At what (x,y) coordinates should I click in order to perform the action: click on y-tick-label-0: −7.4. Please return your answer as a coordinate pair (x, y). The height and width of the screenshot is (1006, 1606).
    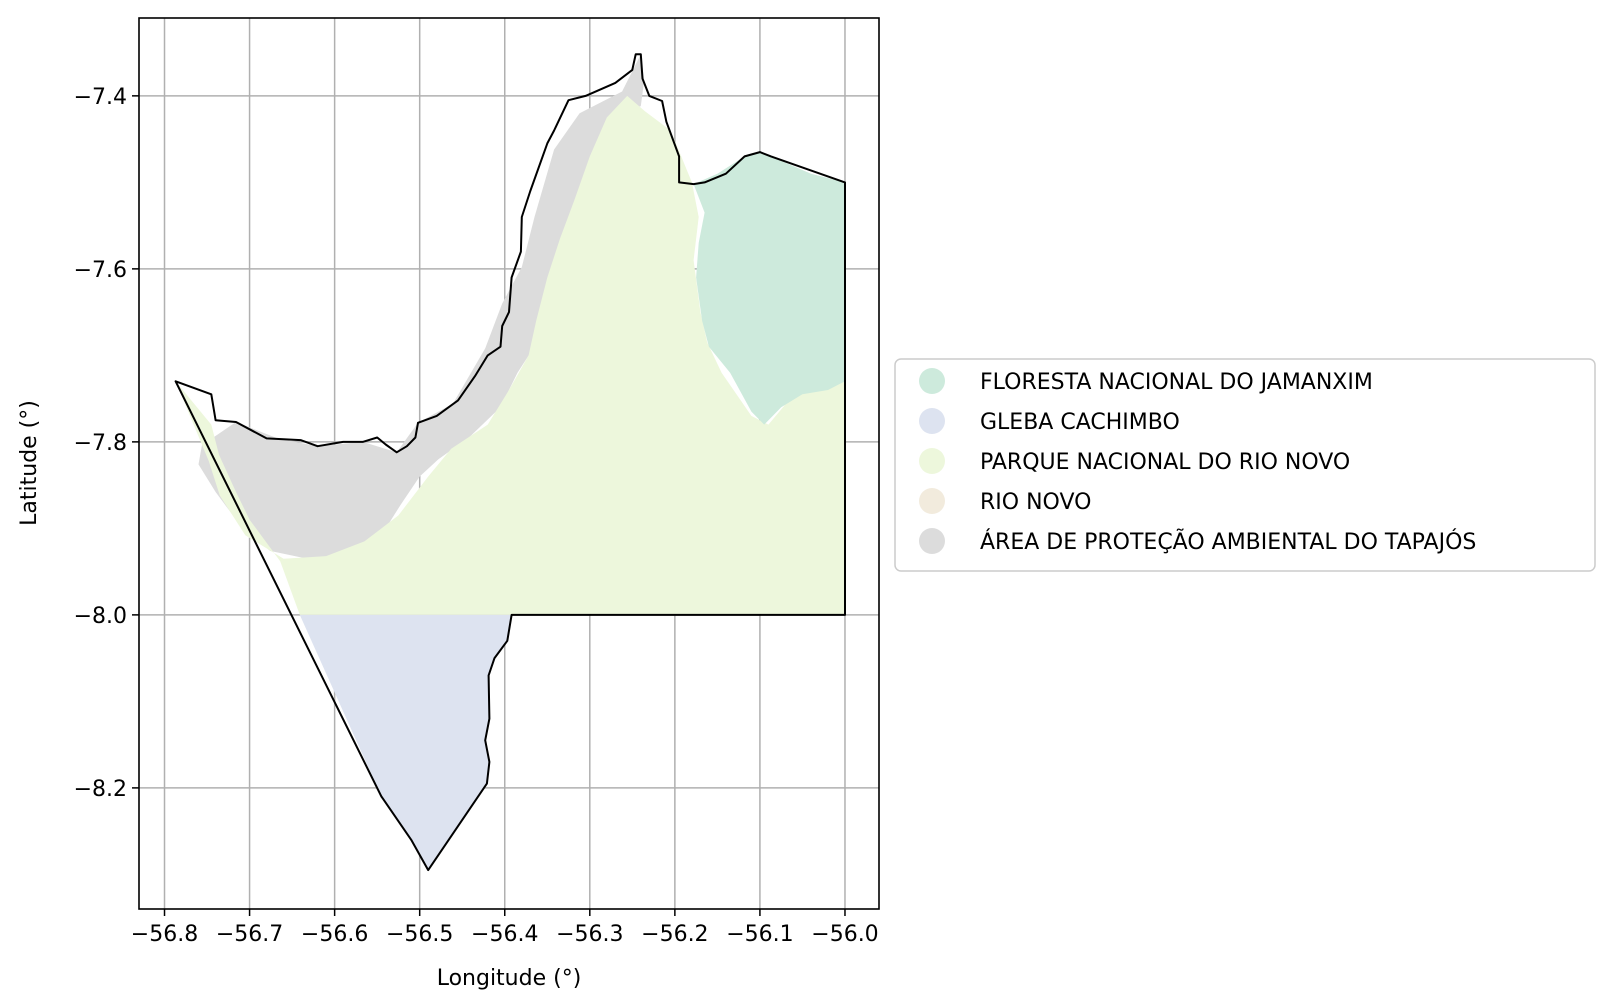
    Looking at the image, I should click on (100, 97).